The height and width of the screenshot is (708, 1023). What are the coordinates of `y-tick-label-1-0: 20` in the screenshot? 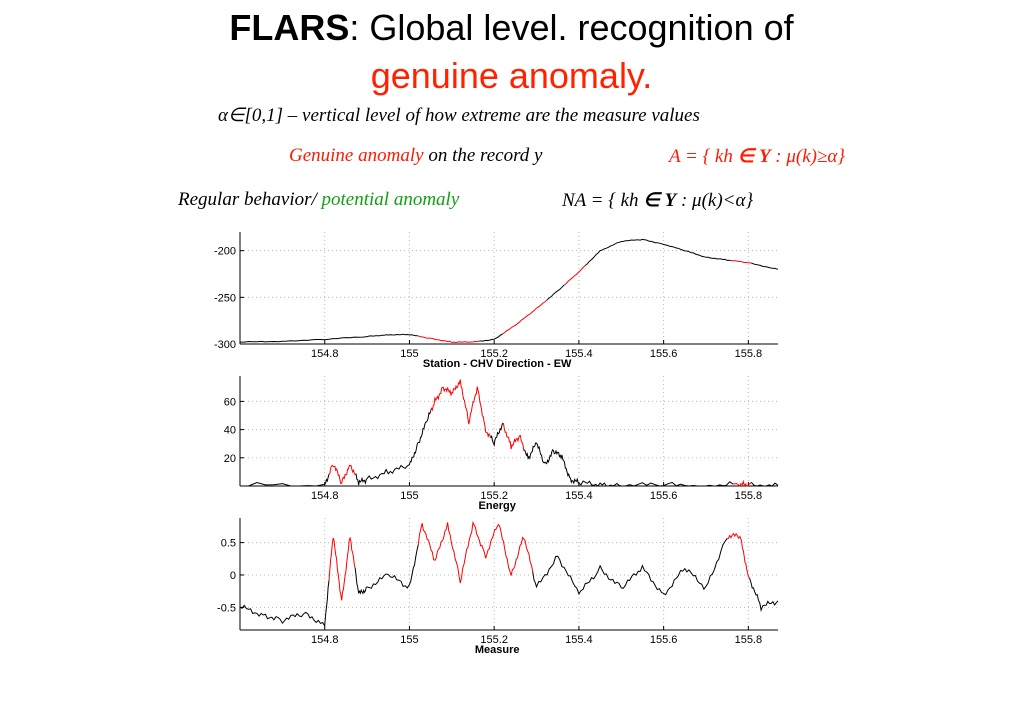 It's located at (230, 459).